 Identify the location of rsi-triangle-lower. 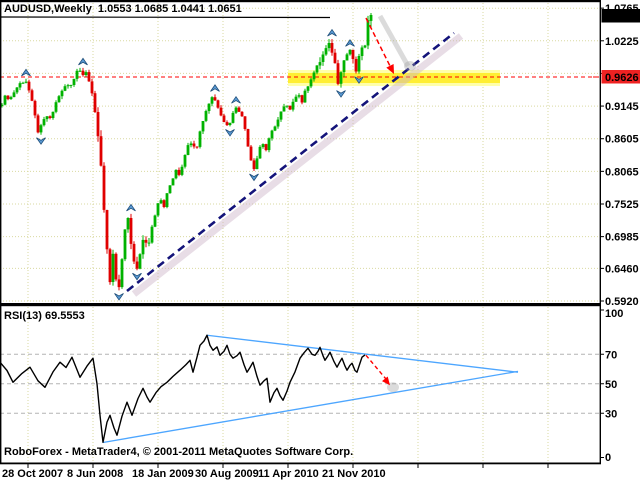
(310, 407).